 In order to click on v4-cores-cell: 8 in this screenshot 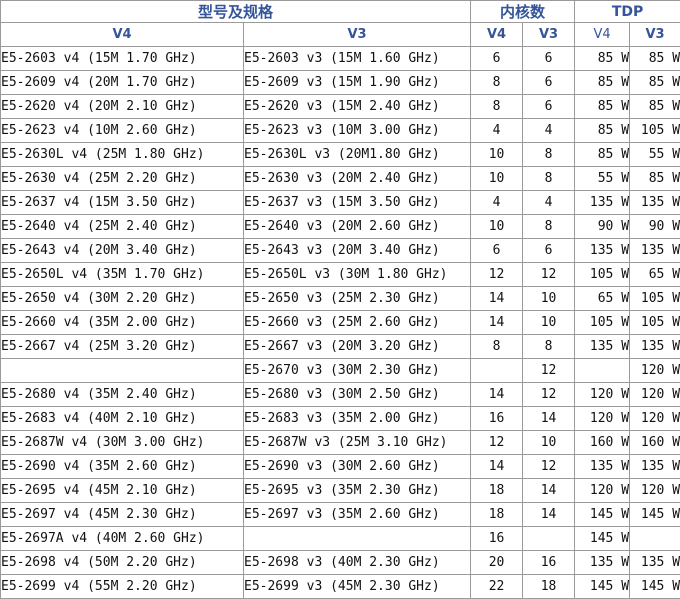, I will do `click(497, 82)`.